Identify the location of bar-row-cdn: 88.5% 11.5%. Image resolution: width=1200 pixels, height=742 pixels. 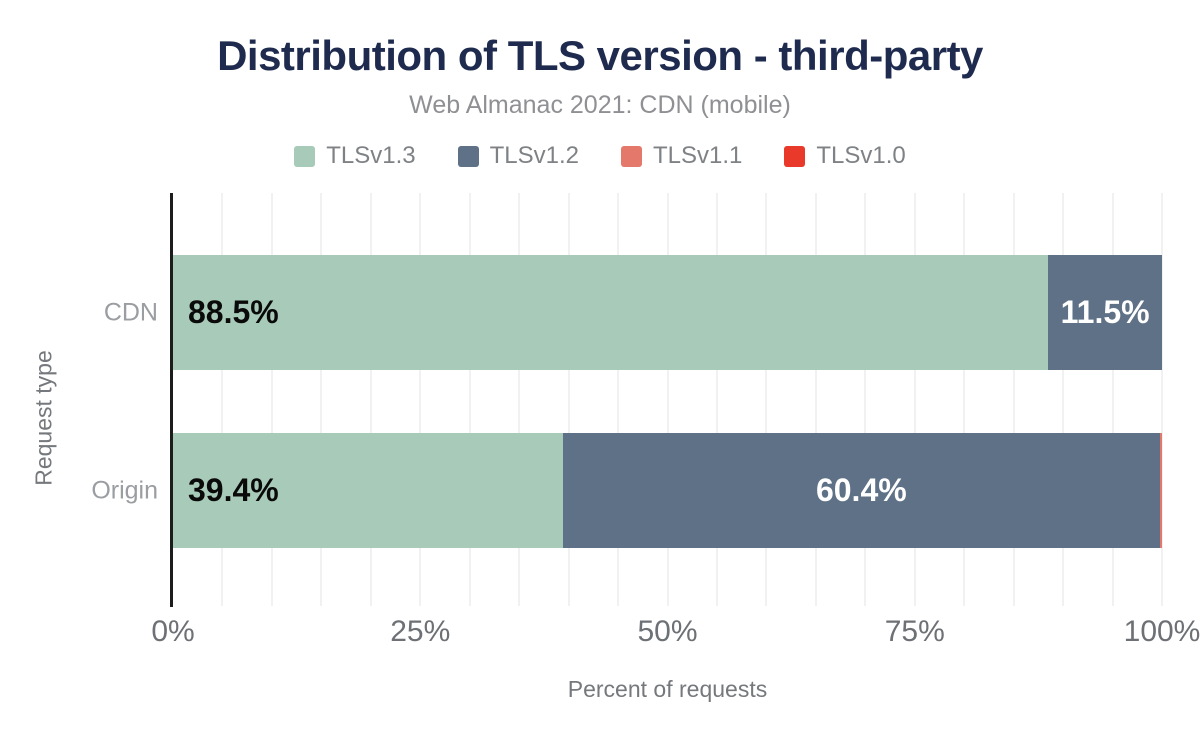
(667, 312).